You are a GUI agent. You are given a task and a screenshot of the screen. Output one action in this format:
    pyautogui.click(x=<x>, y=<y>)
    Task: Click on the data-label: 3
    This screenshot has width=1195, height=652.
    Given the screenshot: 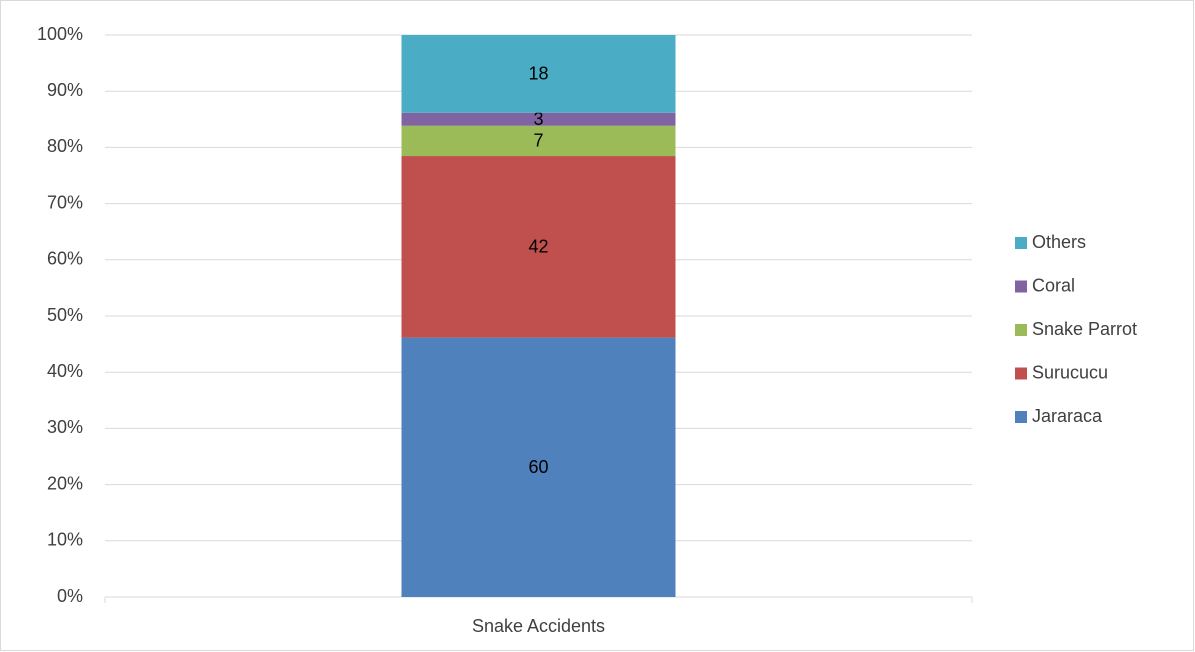 What is the action you would take?
    pyautogui.click(x=538, y=119)
    